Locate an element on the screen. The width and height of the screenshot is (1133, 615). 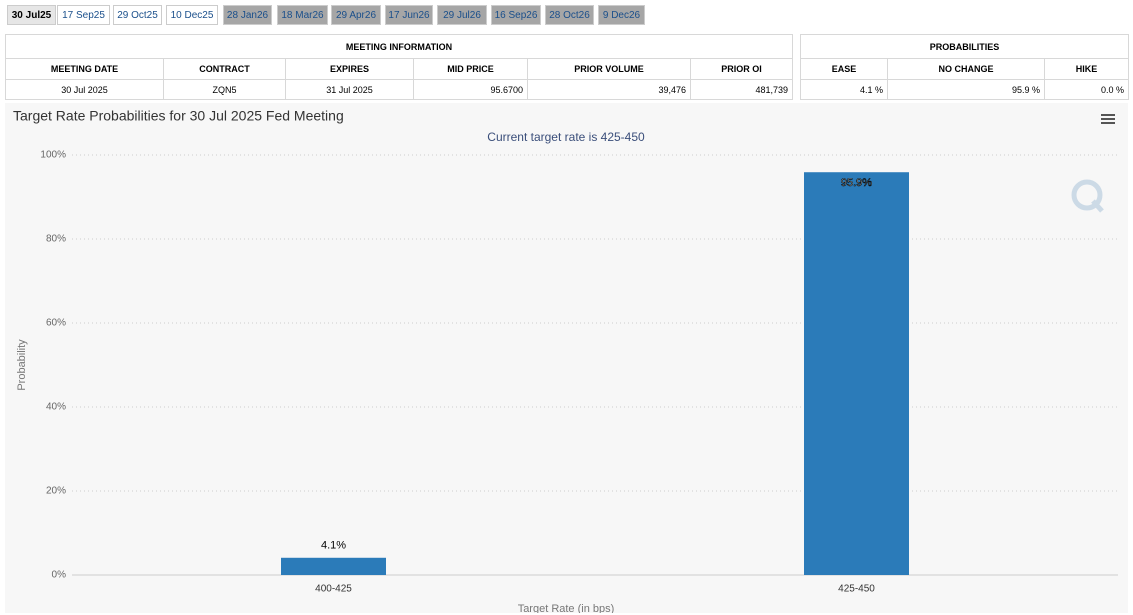
x-tick-label: 400-425 is located at coordinates (333, 589).